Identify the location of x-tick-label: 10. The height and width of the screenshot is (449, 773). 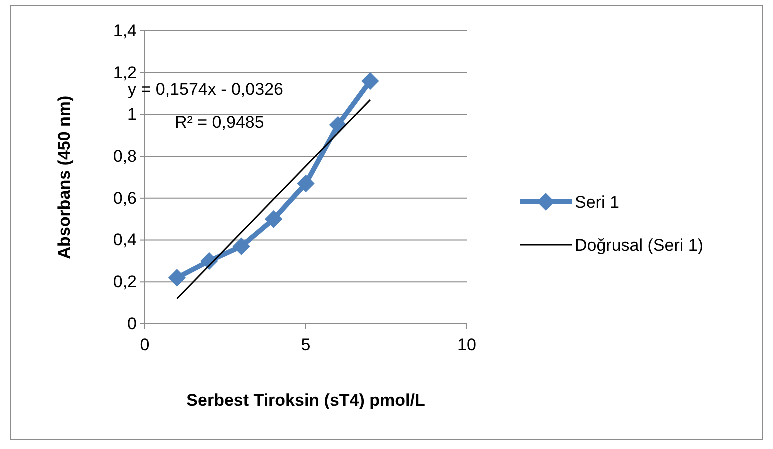
(467, 345).